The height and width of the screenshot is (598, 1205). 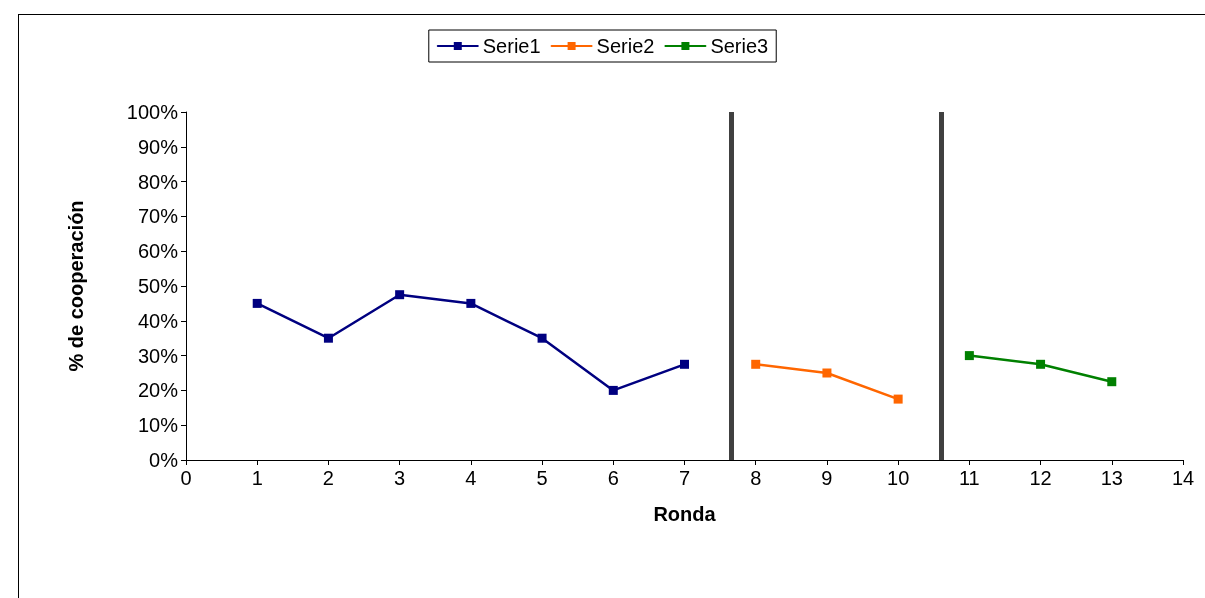 What do you see at coordinates (158, 286) in the screenshot?
I see `y-tick-label: 50%` at bounding box center [158, 286].